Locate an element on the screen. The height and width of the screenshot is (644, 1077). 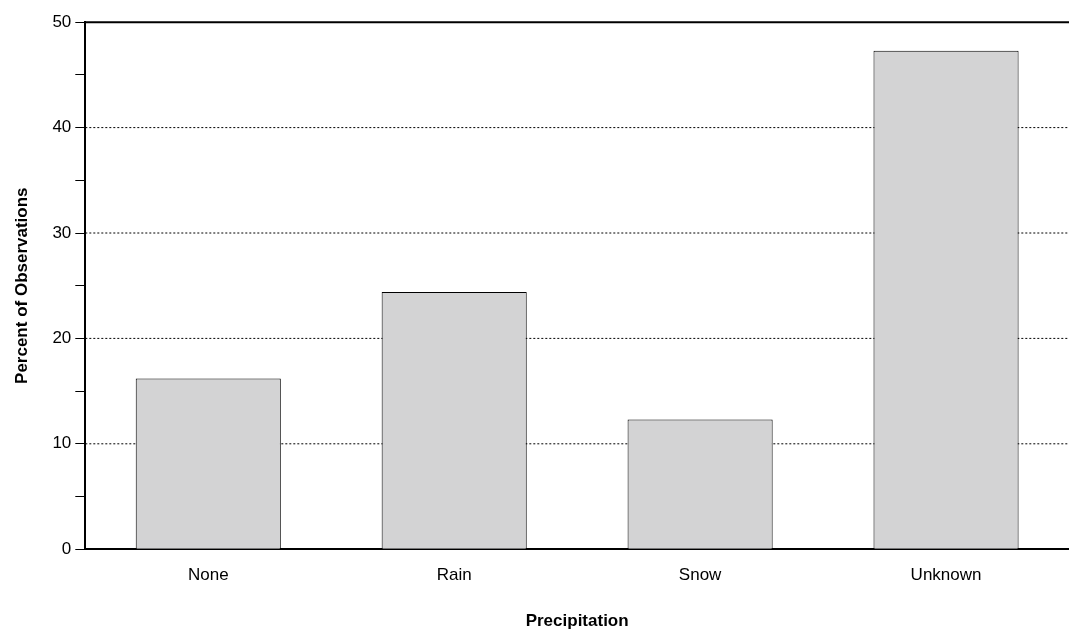
x-tick-label: Rain is located at coordinates (454, 575).